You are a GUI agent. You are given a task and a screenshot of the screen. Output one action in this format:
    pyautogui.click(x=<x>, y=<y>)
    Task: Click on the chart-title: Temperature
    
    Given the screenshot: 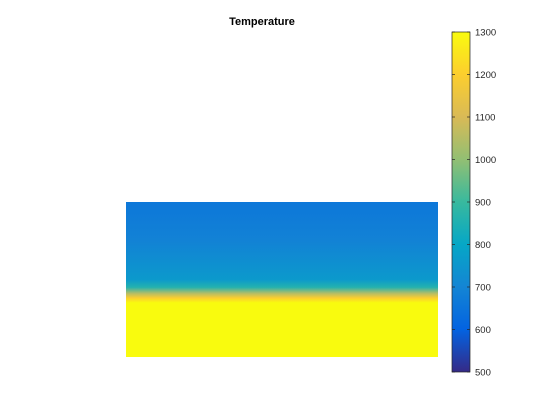 What is the action you would take?
    pyautogui.click(x=262, y=22)
    